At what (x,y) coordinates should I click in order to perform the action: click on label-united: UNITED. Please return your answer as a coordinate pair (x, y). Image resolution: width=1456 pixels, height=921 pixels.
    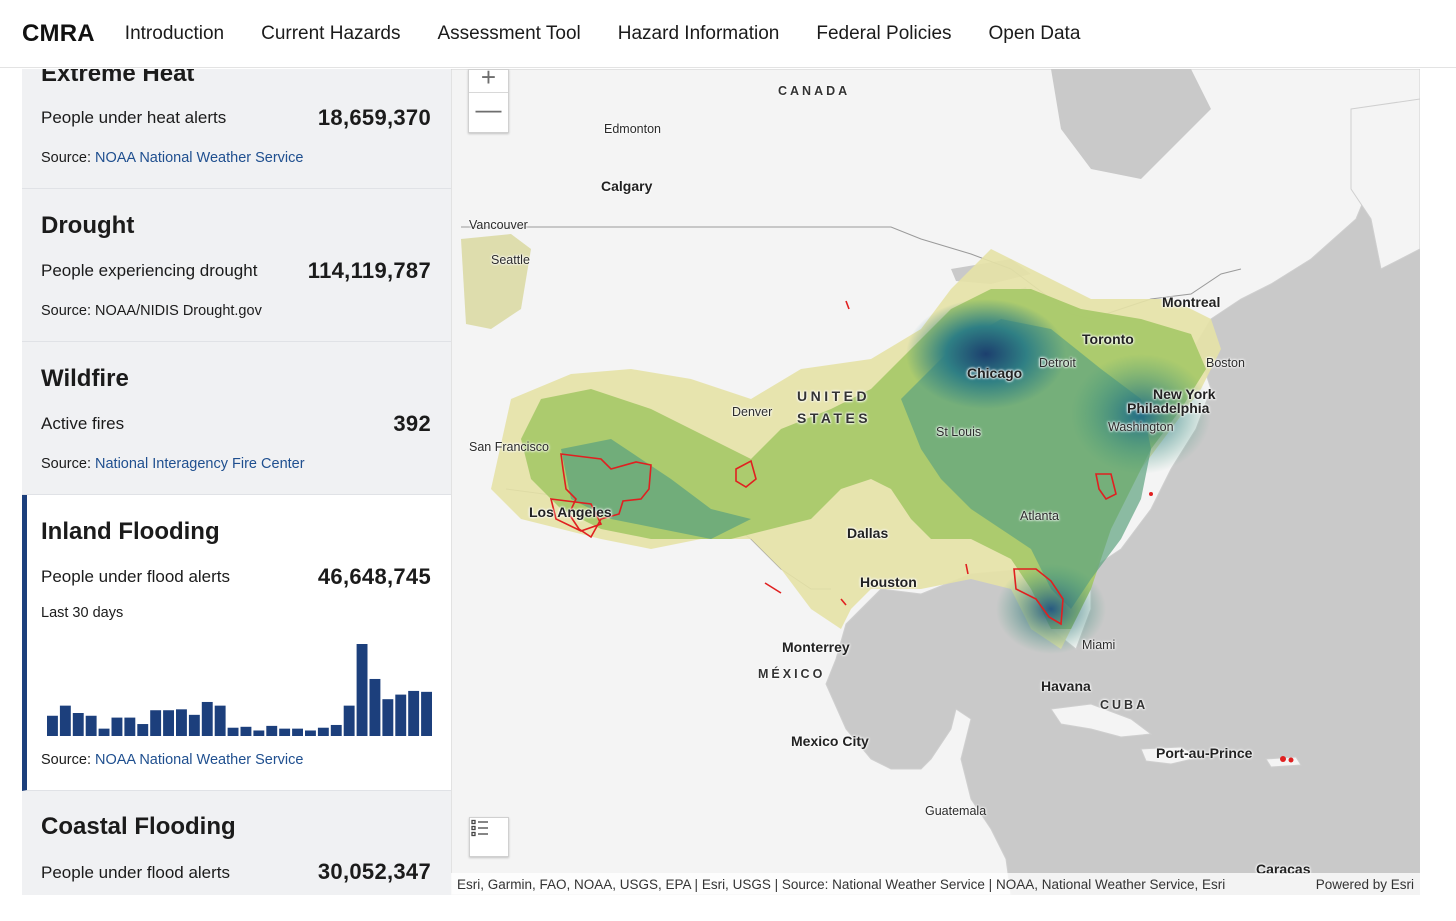
    Looking at the image, I should click on (834, 396).